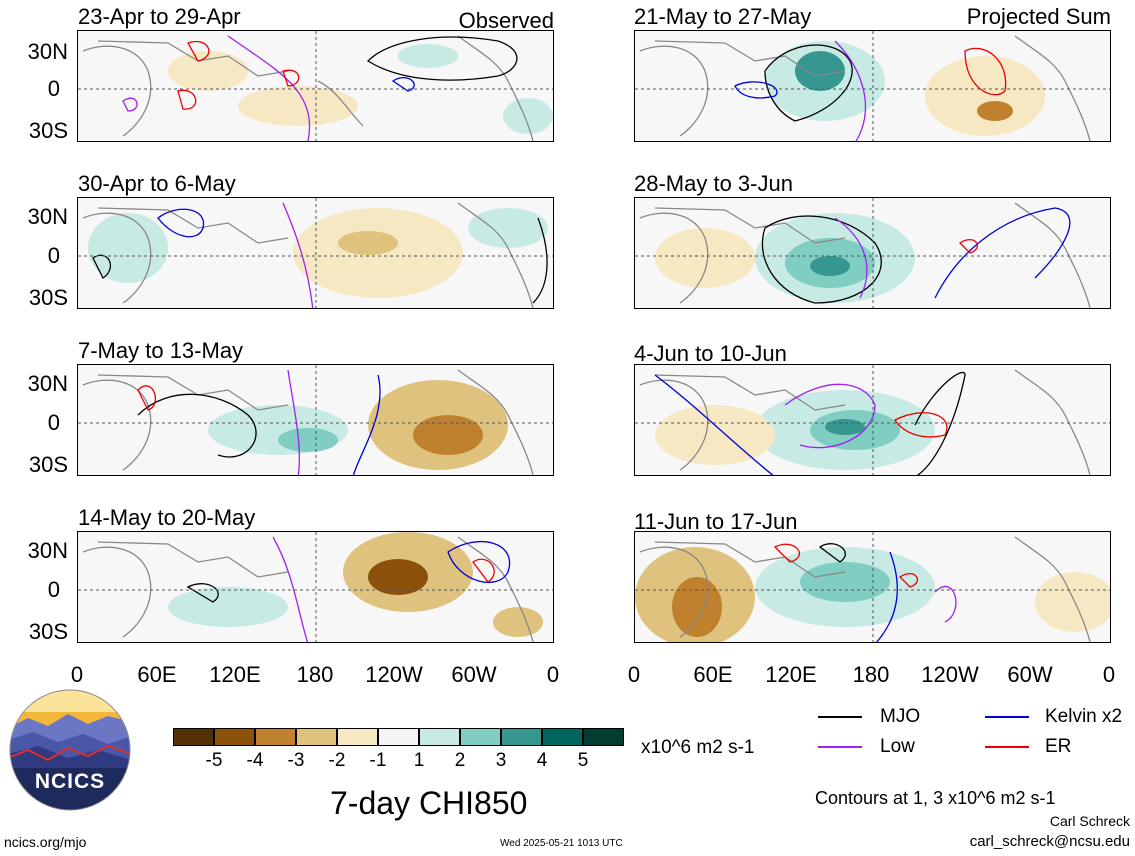  What do you see at coordinates (1058, 746) in the screenshot?
I see `legend-er-label: ER` at bounding box center [1058, 746].